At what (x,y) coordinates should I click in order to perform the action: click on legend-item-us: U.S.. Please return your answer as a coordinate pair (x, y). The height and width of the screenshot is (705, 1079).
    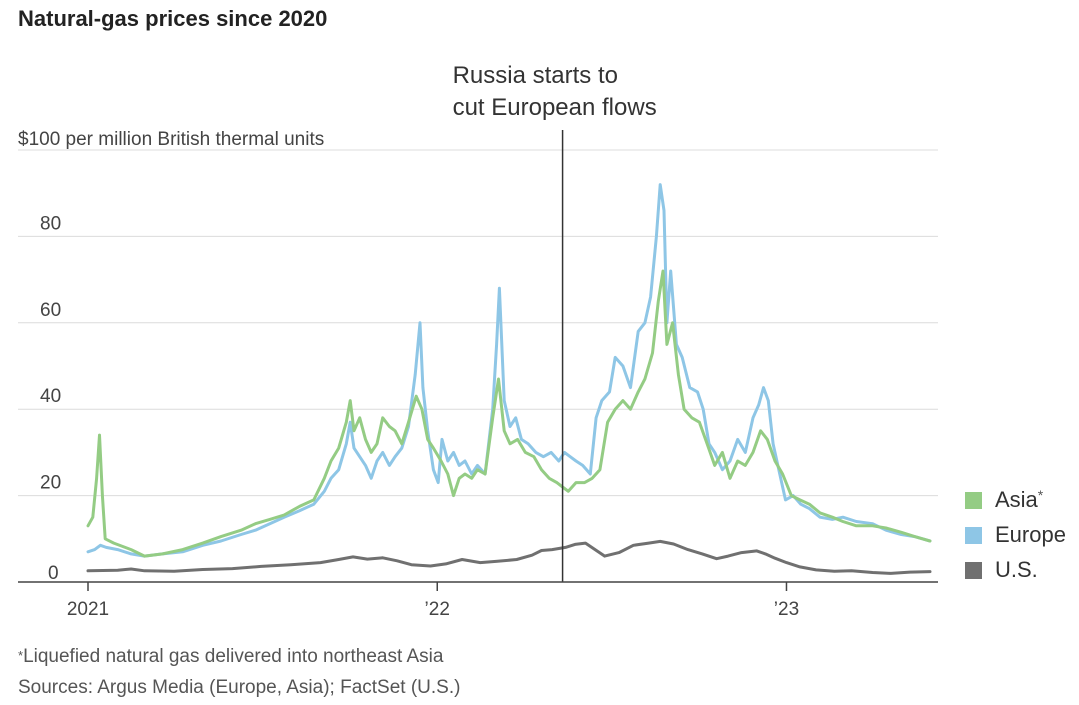
    Looking at the image, I should click on (1001, 569).